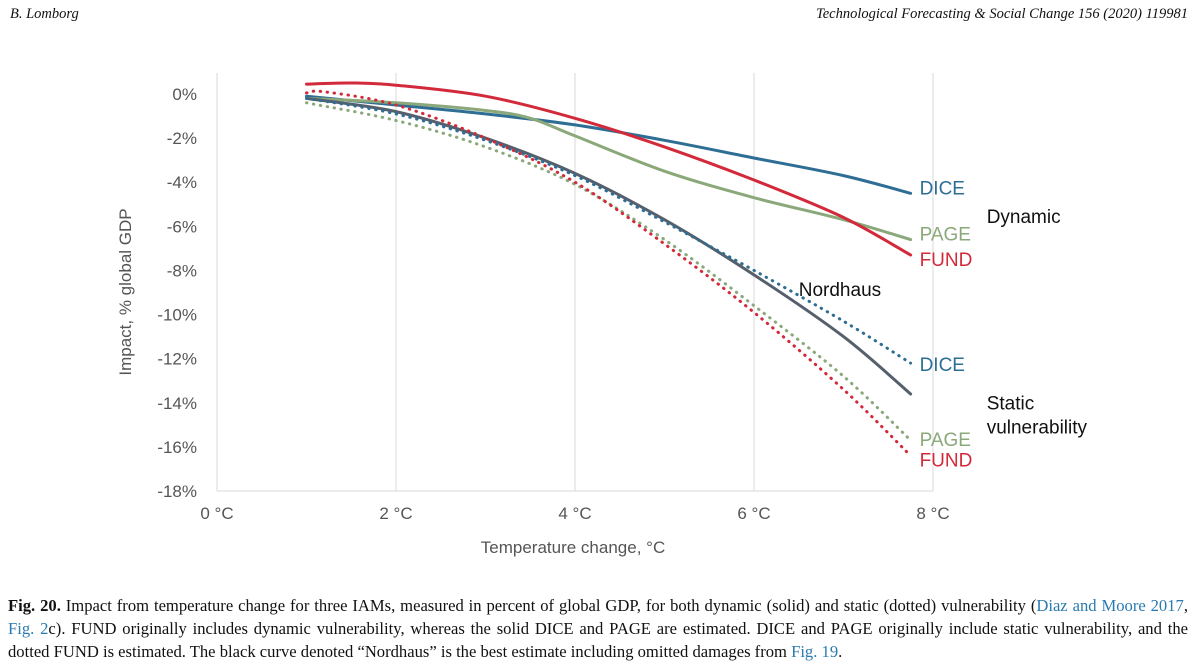 The height and width of the screenshot is (665, 1200). I want to click on series-line-page-solid, so click(609, 169).